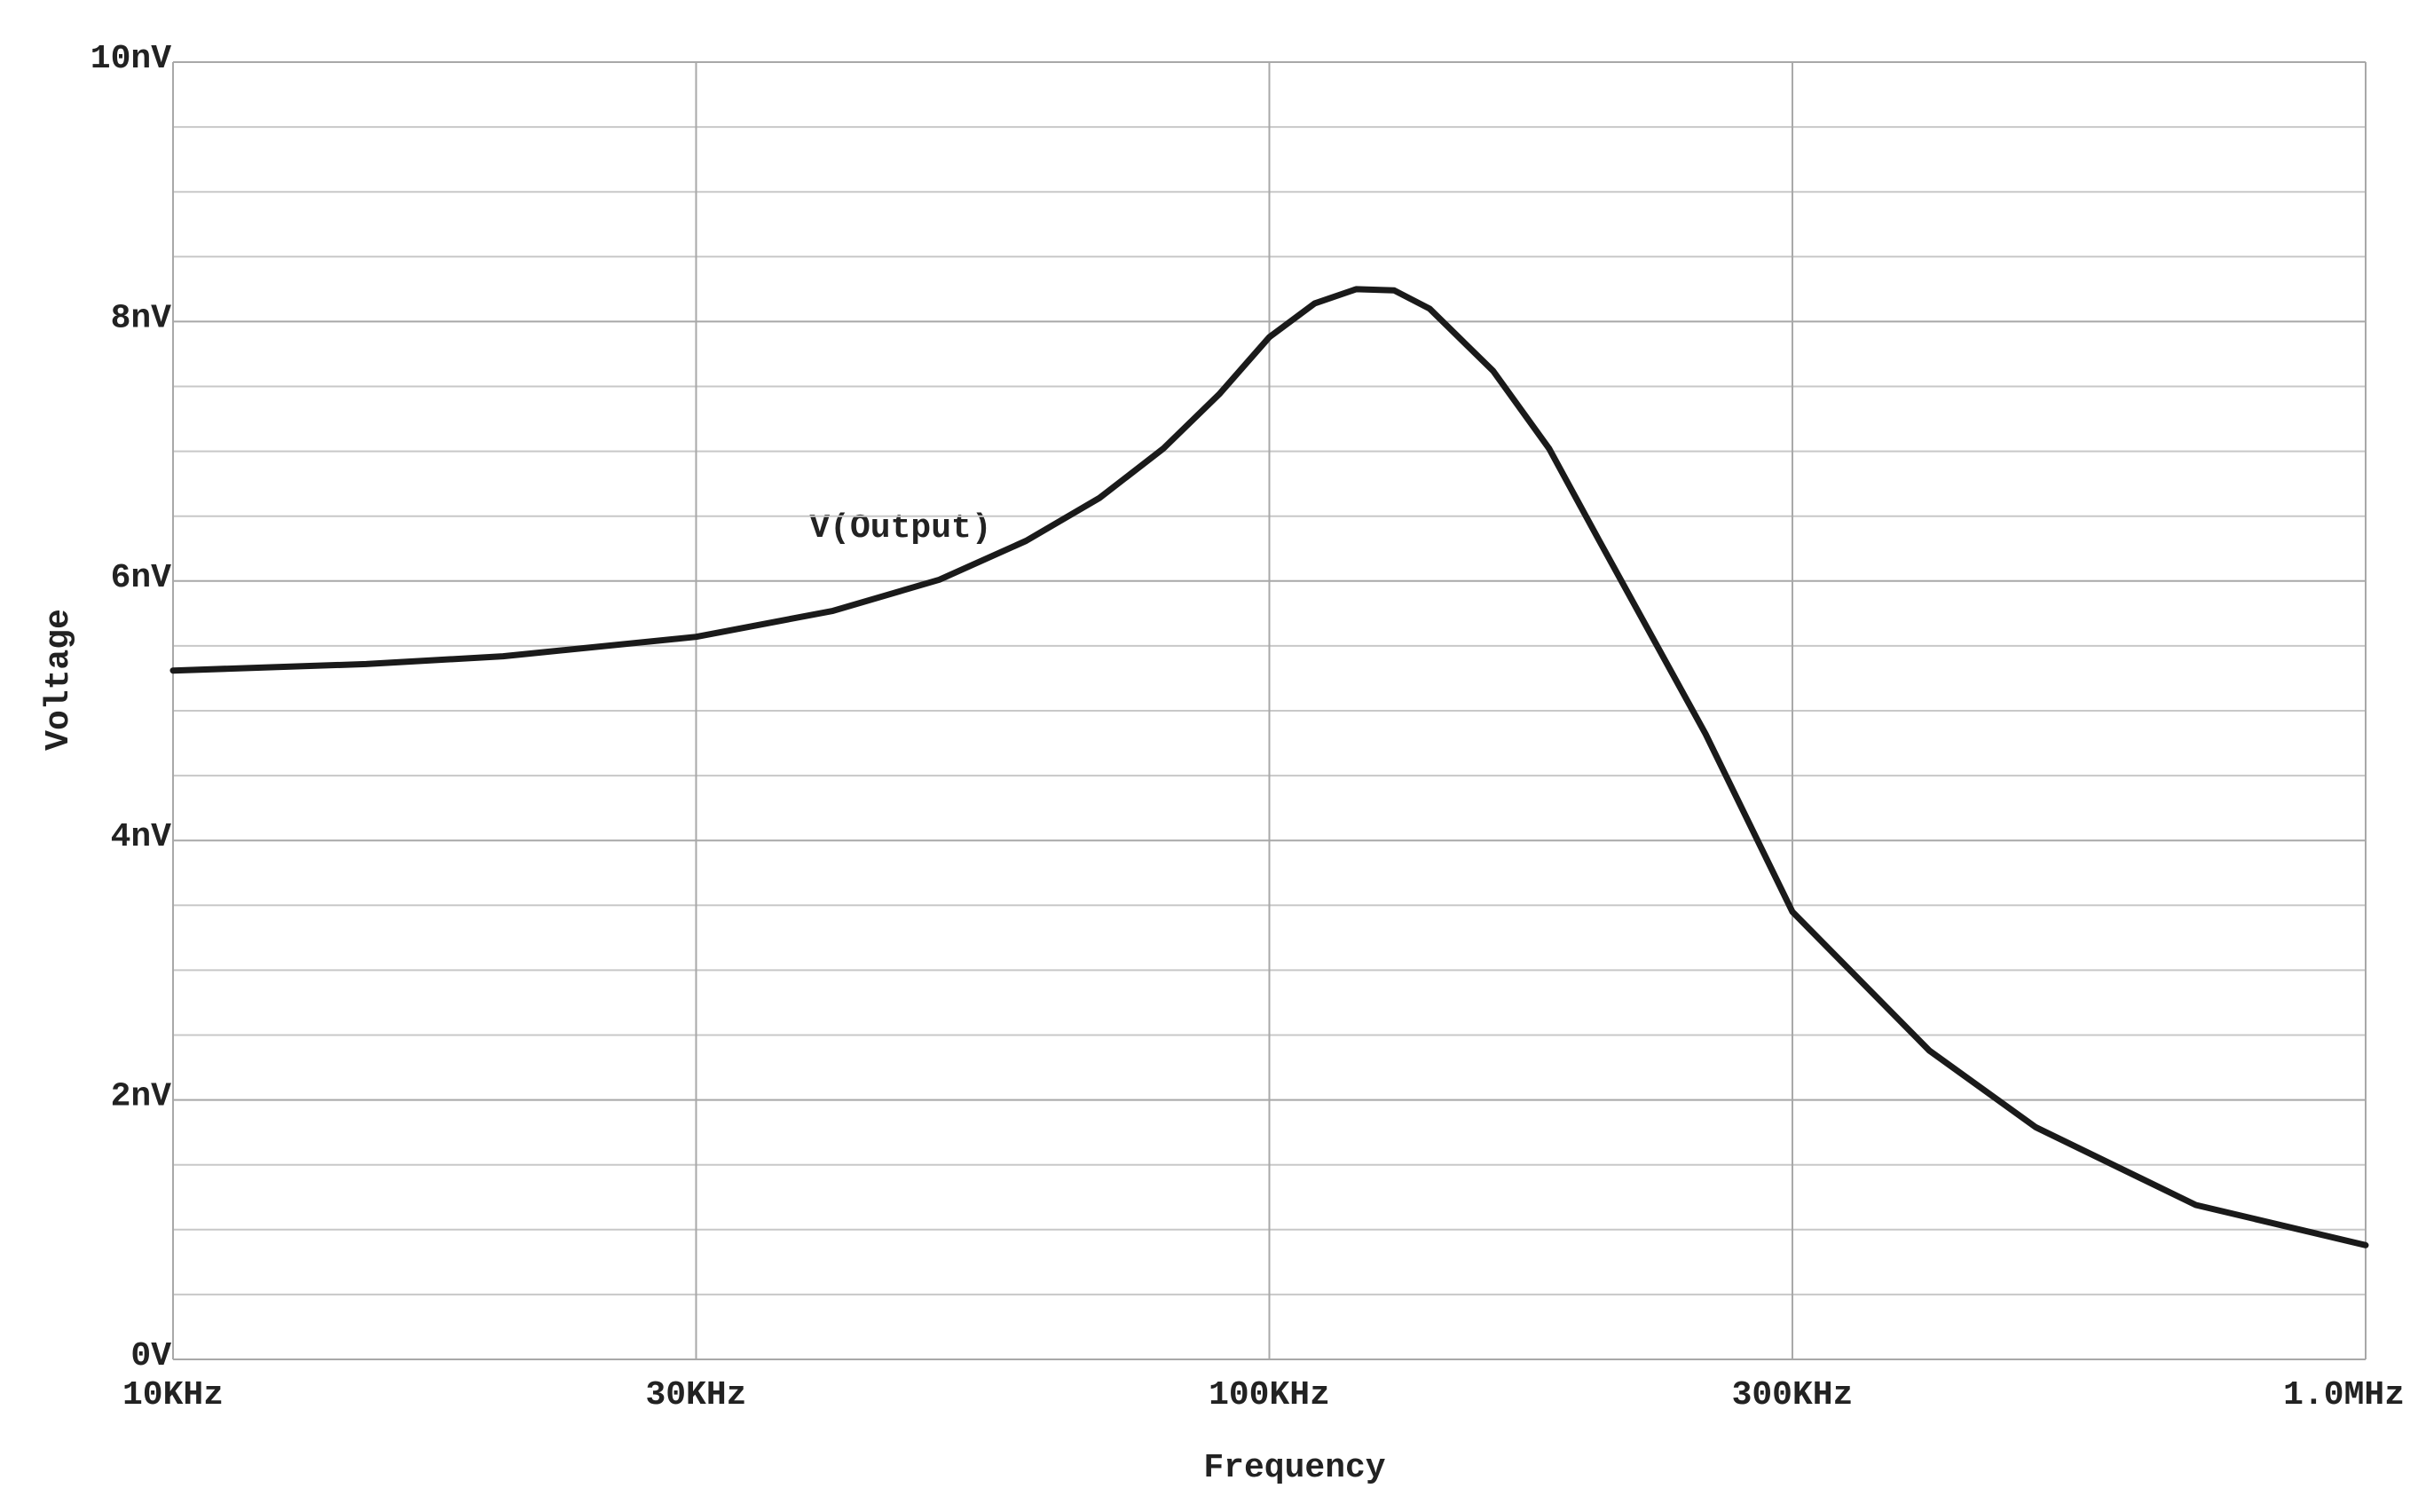 The height and width of the screenshot is (1512, 2410). What do you see at coordinates (2344, 1395) in the screenshot?
I see `x-tick-label: 1.0MHz` at bounding box center [2344, 1395].